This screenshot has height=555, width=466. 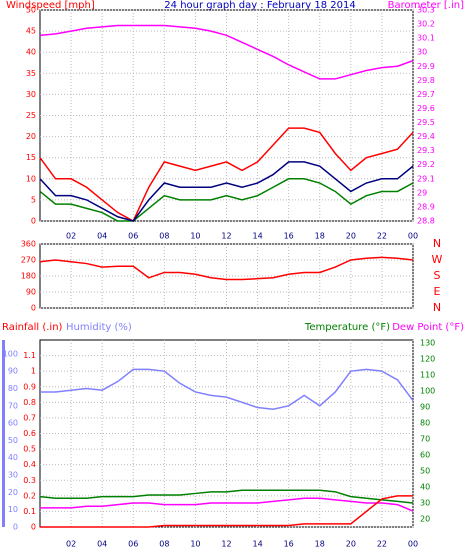 I want to click on y-tick-label: 0.9, so click(x=29, y=386).